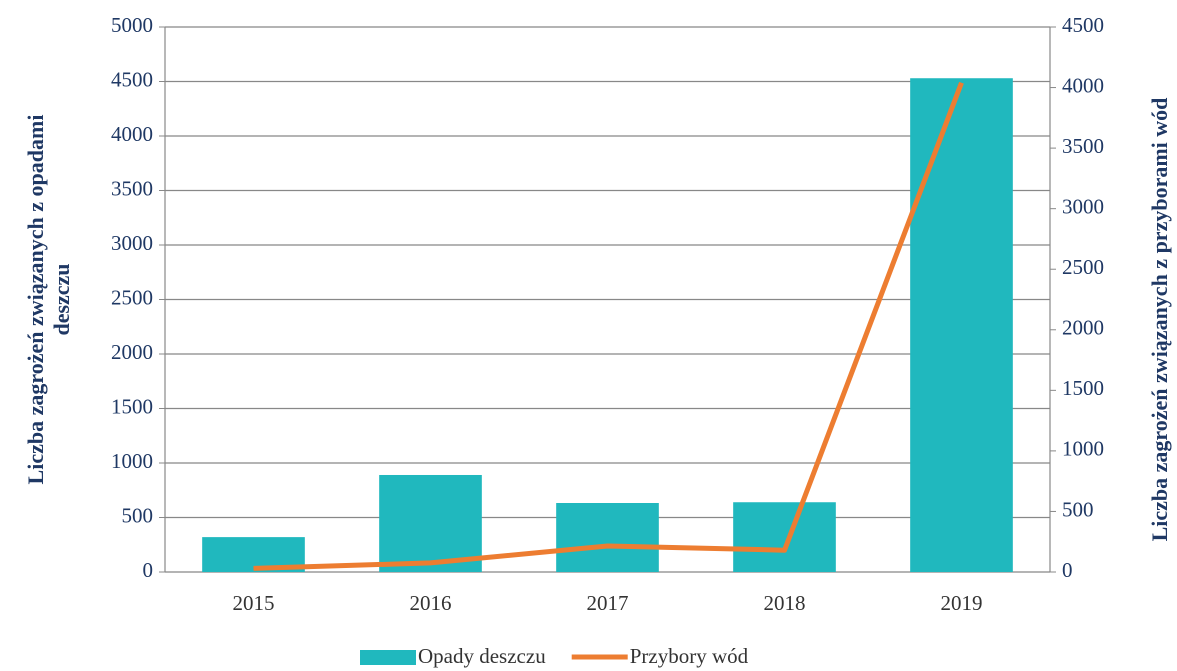  What do you see at coordinates (61, 299) in the screenshot?
I see `y-axis-title-line: deszczu` at bounding box center [61, 299].